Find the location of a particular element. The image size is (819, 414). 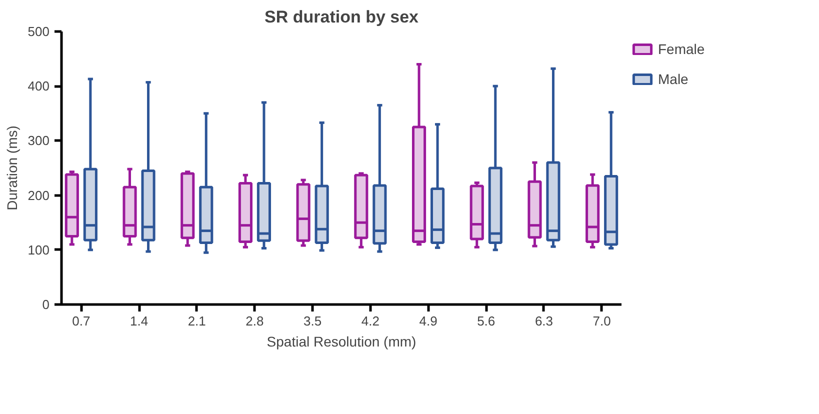

legend-label: Male is located at coordinates (673, 79).